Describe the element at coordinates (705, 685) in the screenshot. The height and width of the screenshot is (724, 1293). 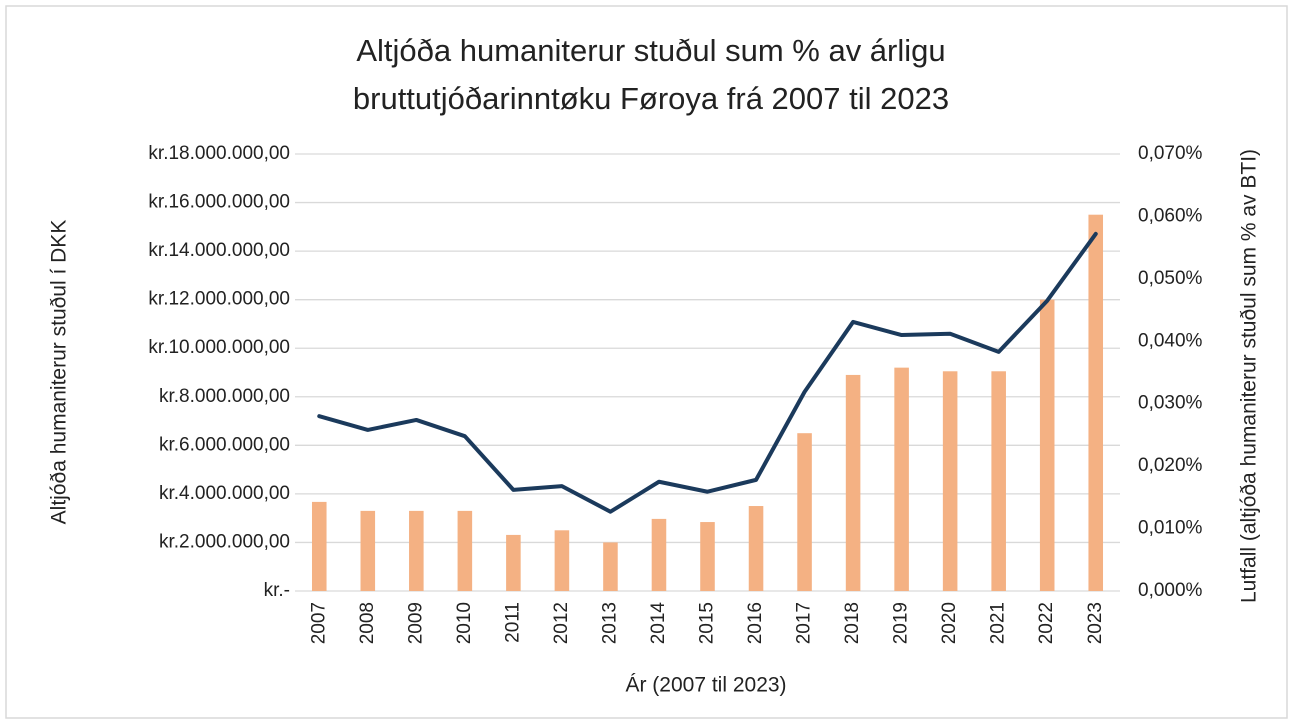
I see `x-axis-title: Ár (2007 til 2023)` at that location.